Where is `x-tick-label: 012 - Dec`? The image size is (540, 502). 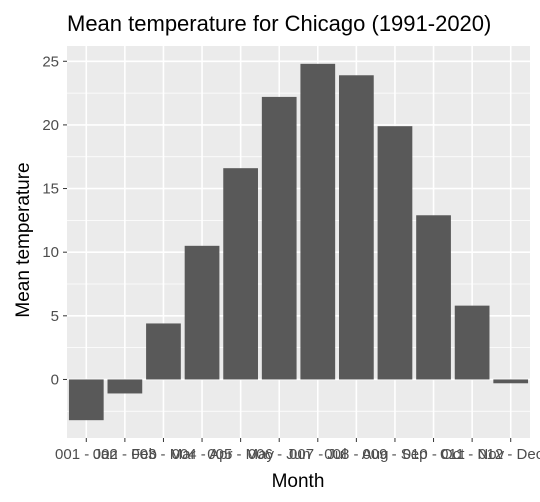 x-tick-label: 012 - Dec is located at coordinates (509, 454).